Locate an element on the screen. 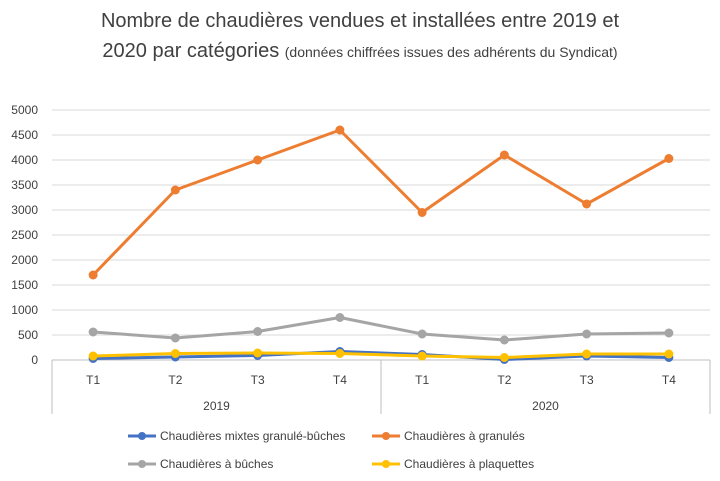  y-tick-label: 4500 is located at coordinates (24, 135).